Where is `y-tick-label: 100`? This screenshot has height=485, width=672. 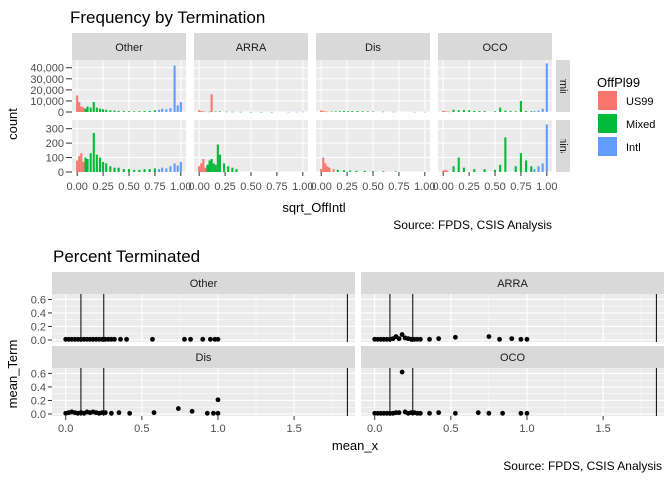
y-tick-label: 100 is located at coordinates (55, 159).